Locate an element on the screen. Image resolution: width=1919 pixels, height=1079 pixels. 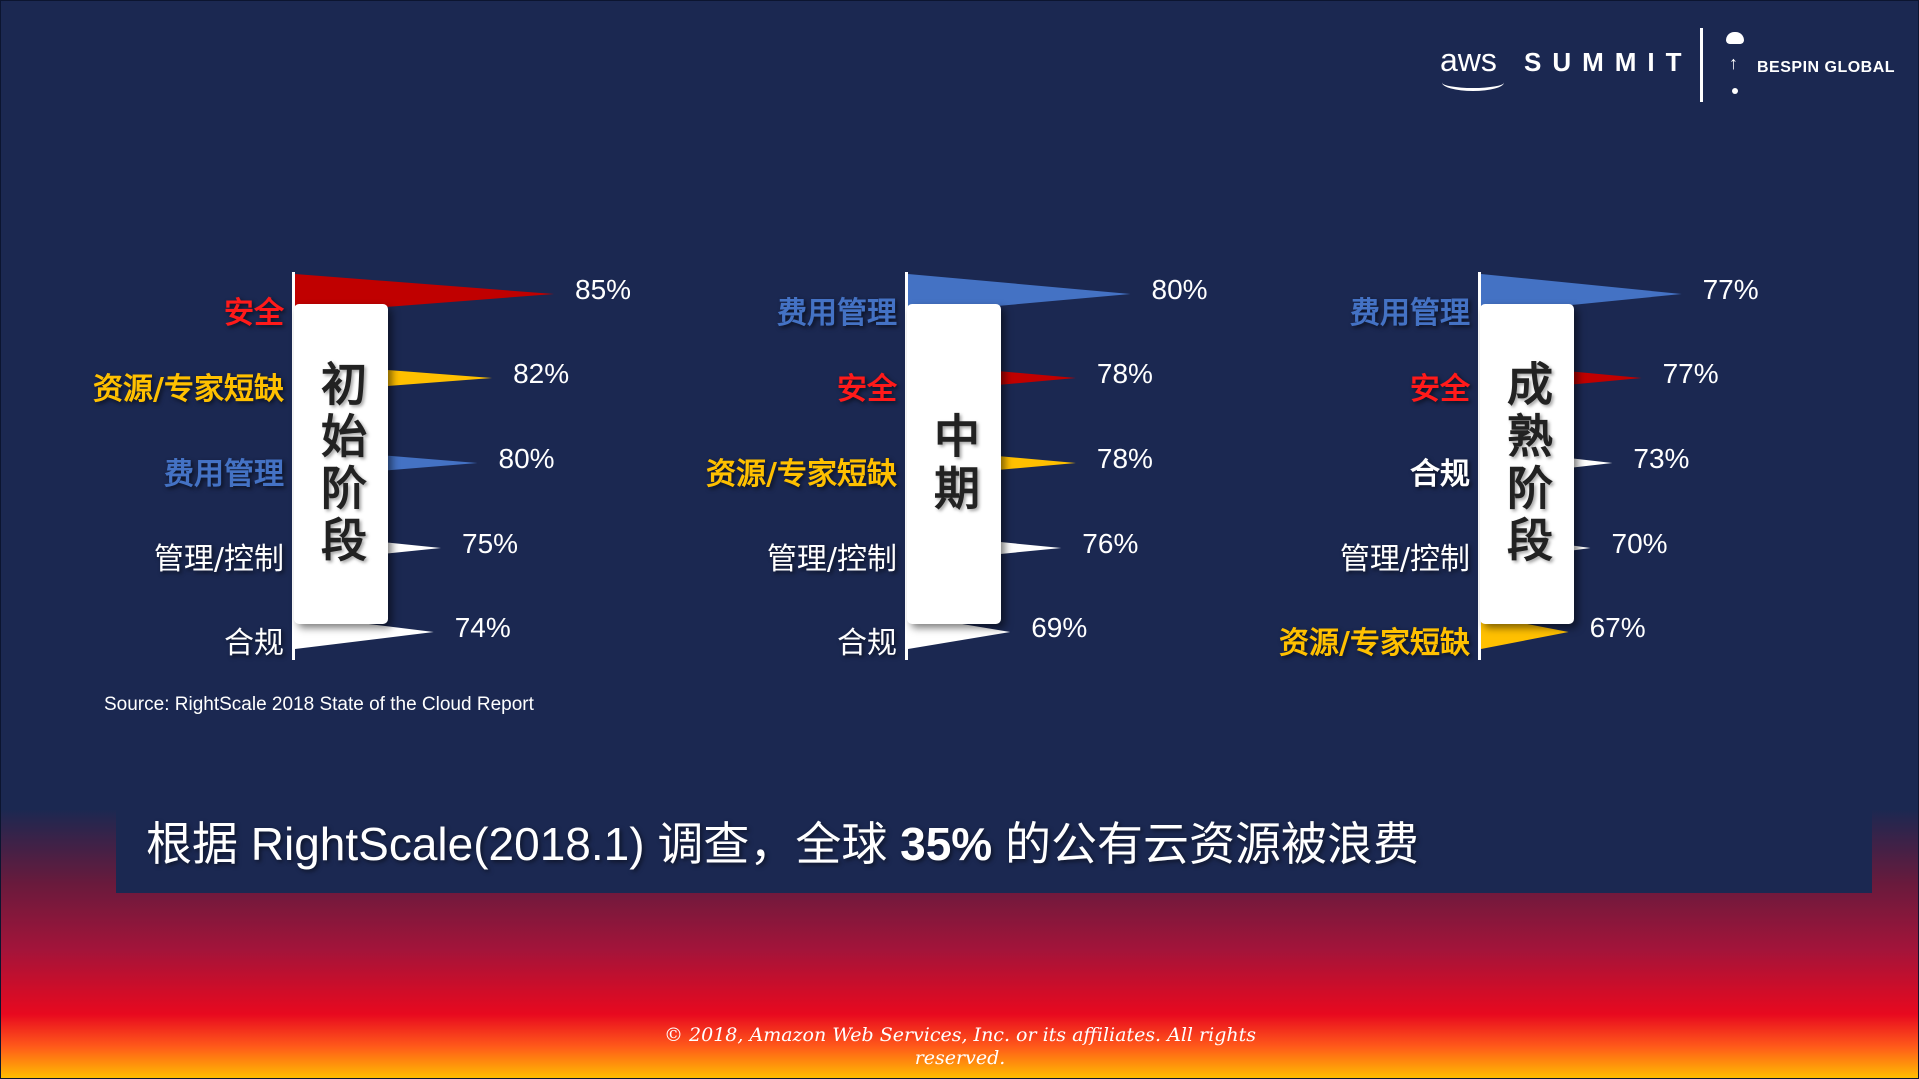
summit-wordmark: SUMMIT is located at coordinates (1608, 62).